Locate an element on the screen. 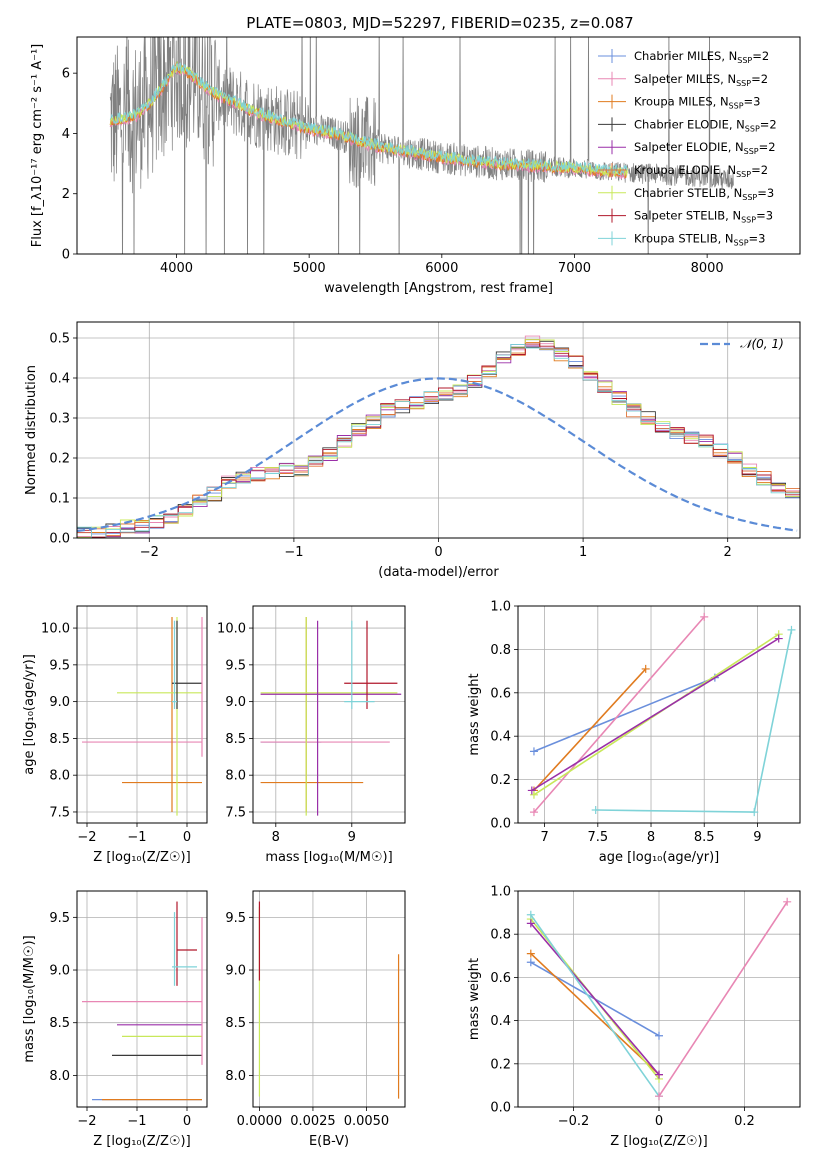 The height and width of the screenshot is (1170, 819). series-line-salpeter_miles is located at coordinates (723, 999).